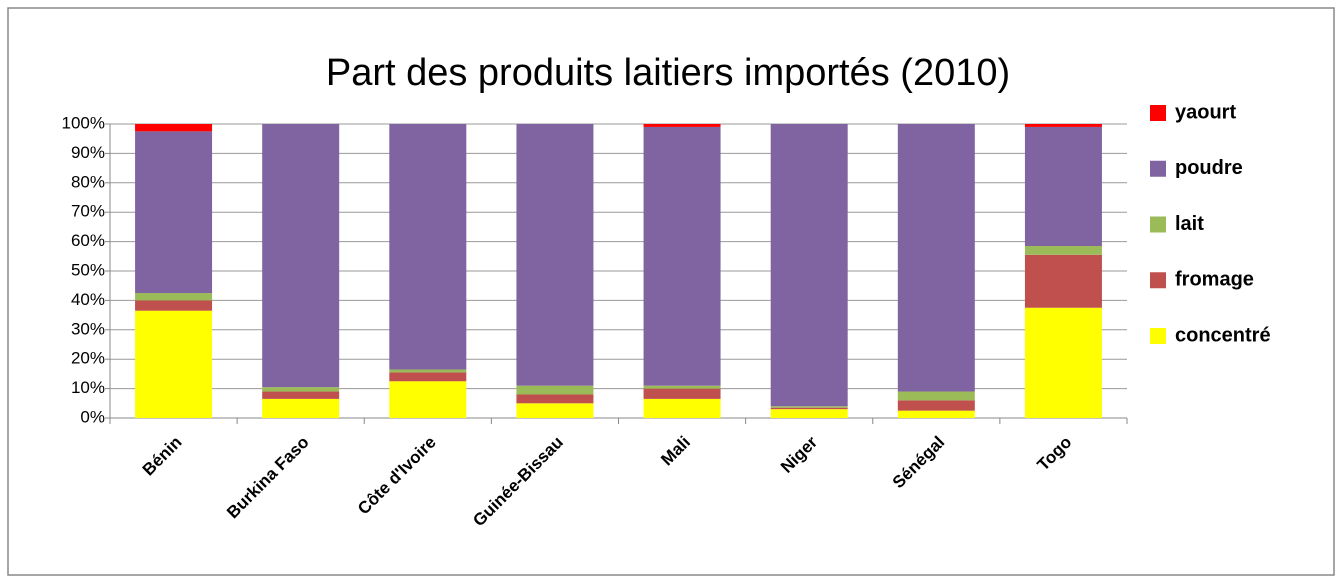  Describe the element at coordinates (1223, 335) in the screenshot. I see `legend-label: concentré` at that location.